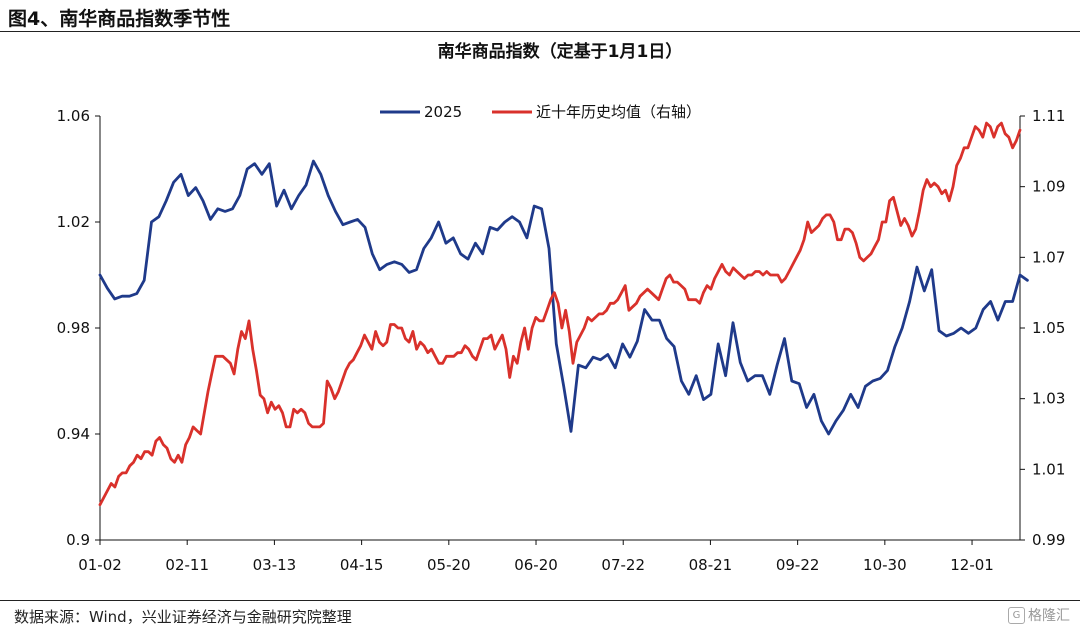 The height and width of the screenshot is (631, 1080). Describe the element at coordinates (1048, 399) in the screenshot. I see `y-right-tick-label: 1.03` at that location.